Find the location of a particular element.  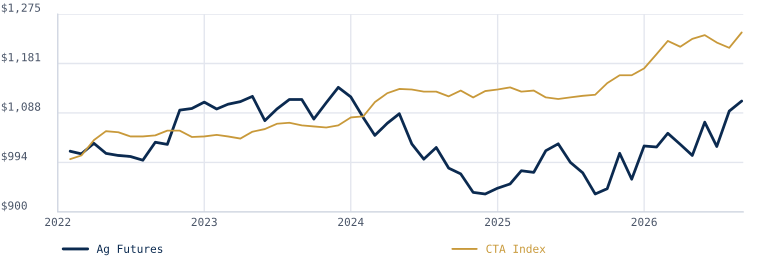

x-tick-label: 2025 is located at coordinates (497, 222).